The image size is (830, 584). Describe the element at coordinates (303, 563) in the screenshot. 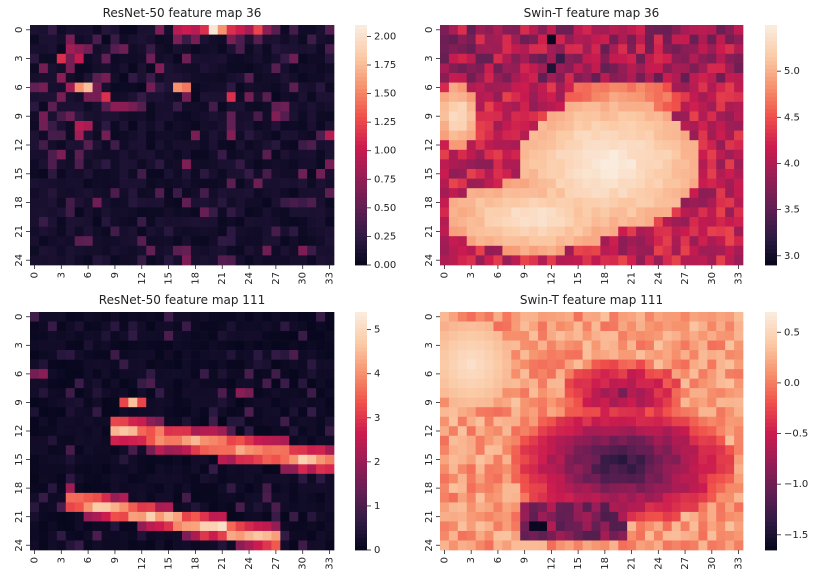

I see `x-tick-label: 30` at that location.